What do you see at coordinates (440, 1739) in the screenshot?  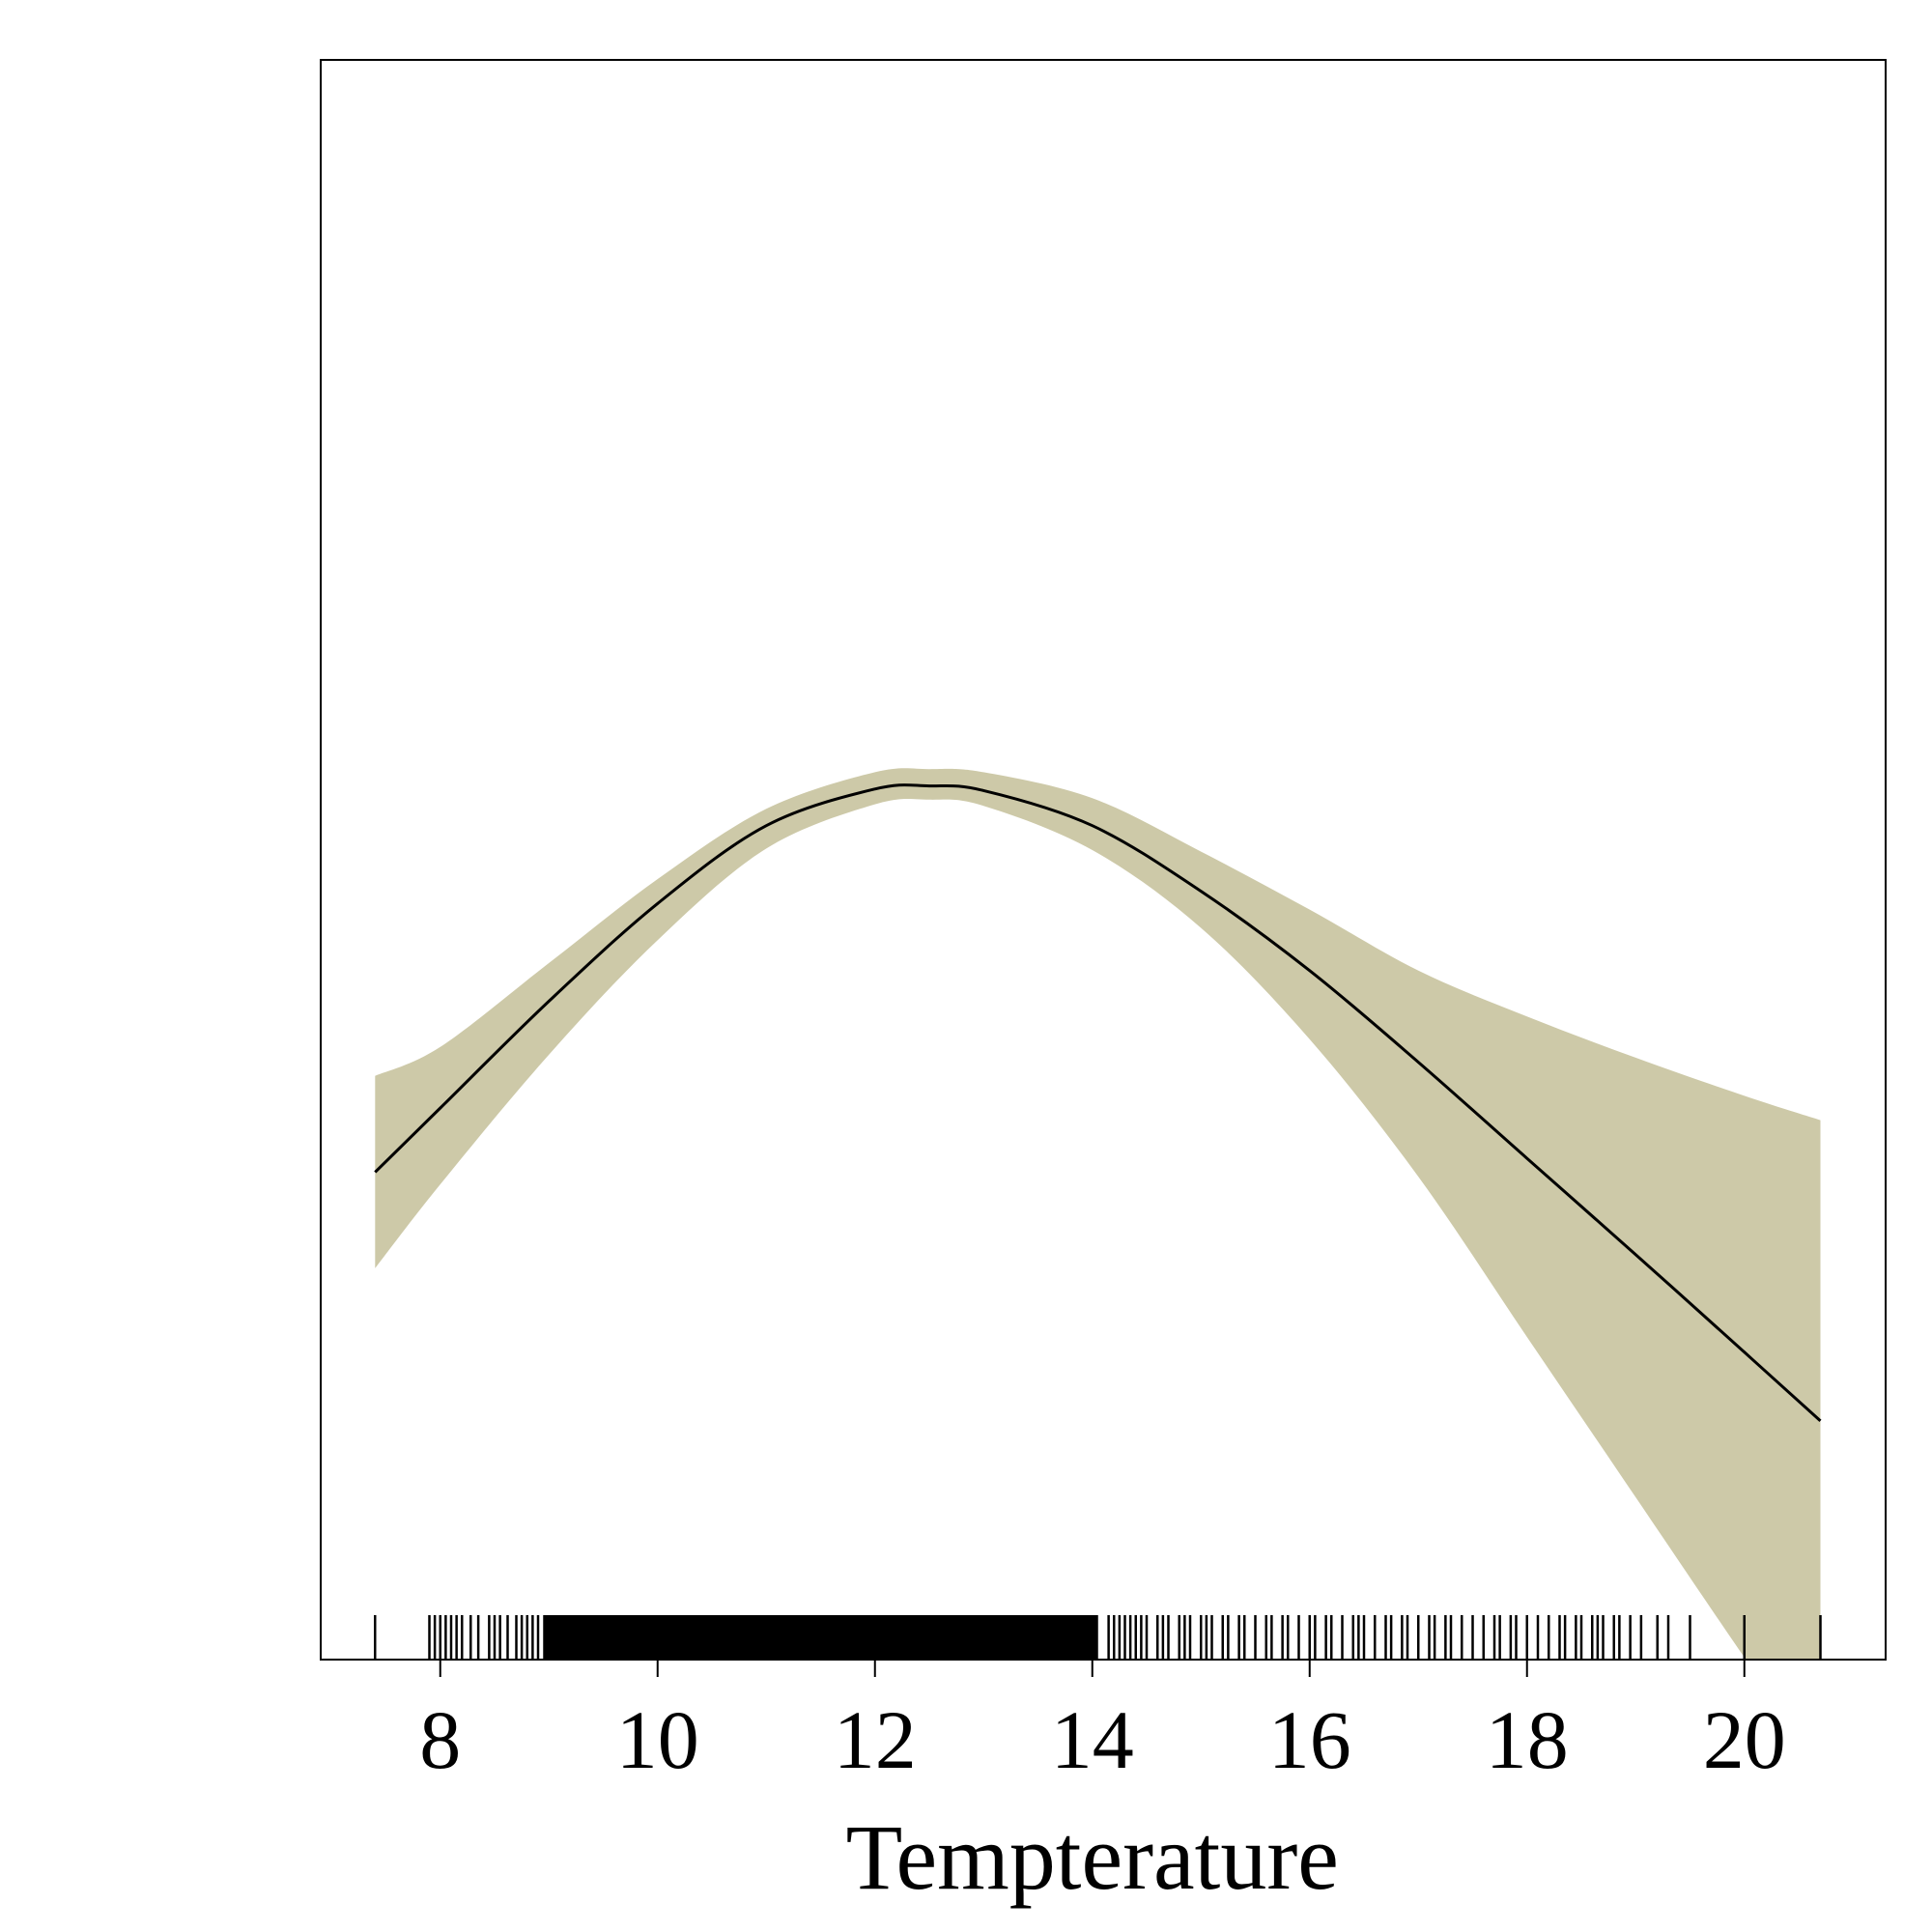 I see `x-tick-label: 8` at bounding box center [440, 1739].